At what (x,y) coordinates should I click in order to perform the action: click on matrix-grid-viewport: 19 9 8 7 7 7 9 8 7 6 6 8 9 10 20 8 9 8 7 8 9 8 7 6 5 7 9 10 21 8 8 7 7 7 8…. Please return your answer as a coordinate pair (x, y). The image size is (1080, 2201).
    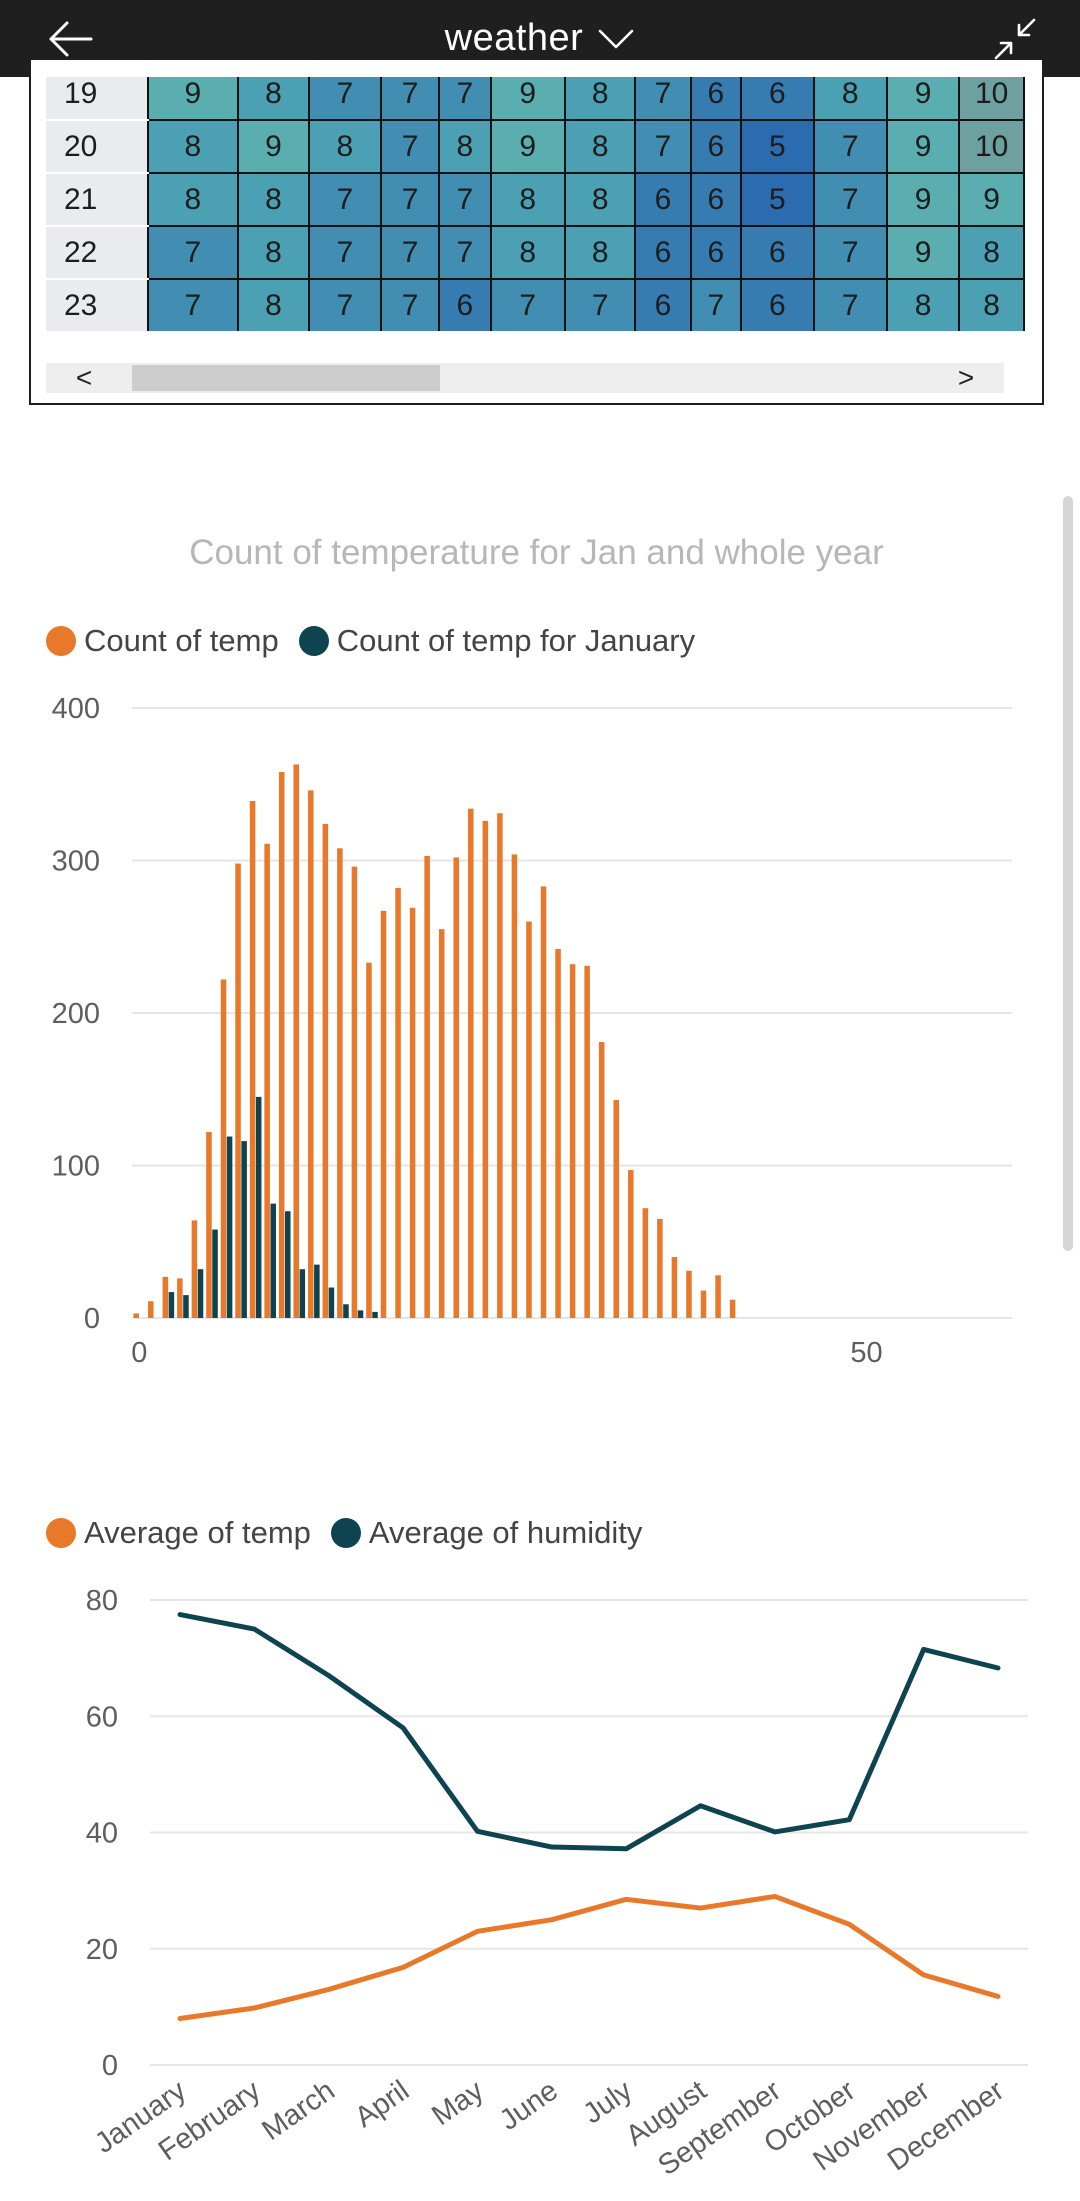
    Looking at the image, I should click on (535, 204).